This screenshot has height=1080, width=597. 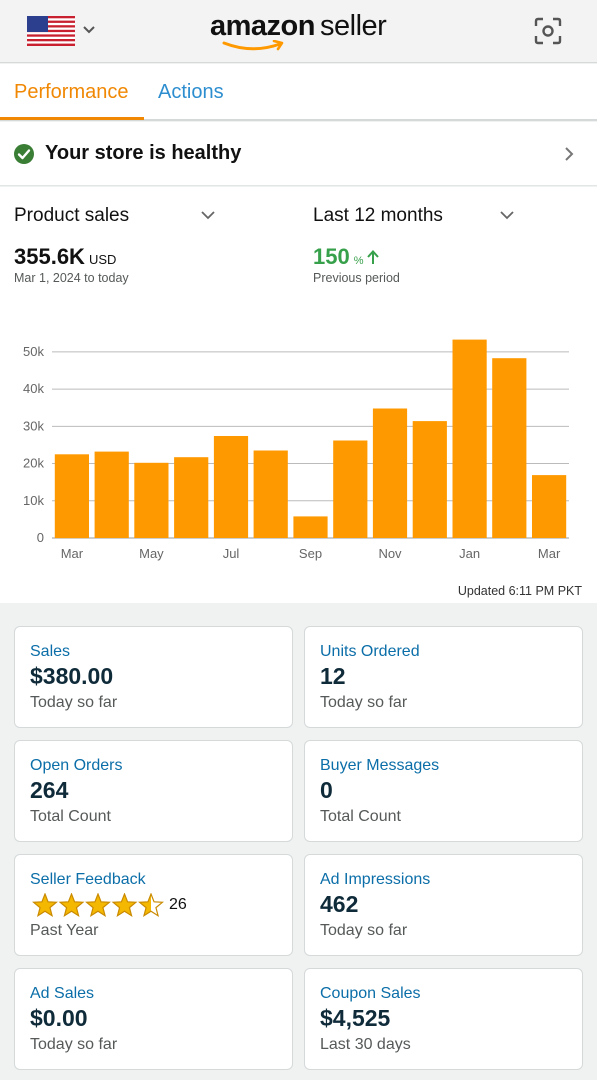 I want to click on card-value: 12, so click(x=333, y=676).